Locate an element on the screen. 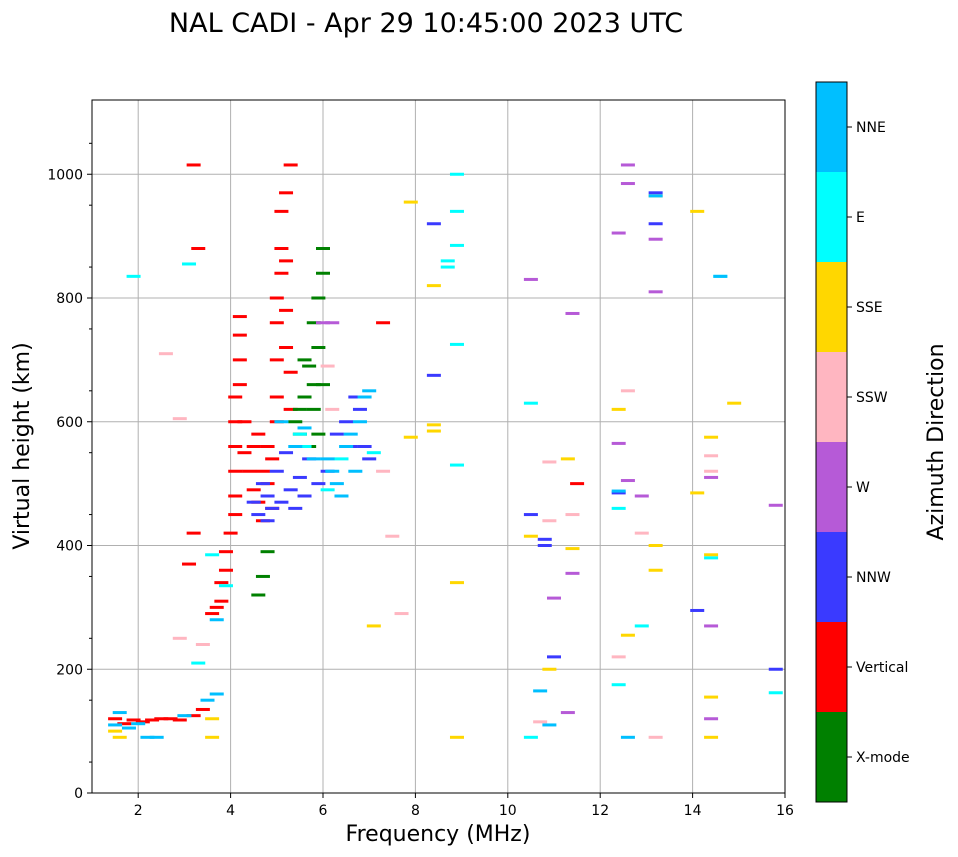  y-tick-label: 400 is located at coordinates (69, 547).